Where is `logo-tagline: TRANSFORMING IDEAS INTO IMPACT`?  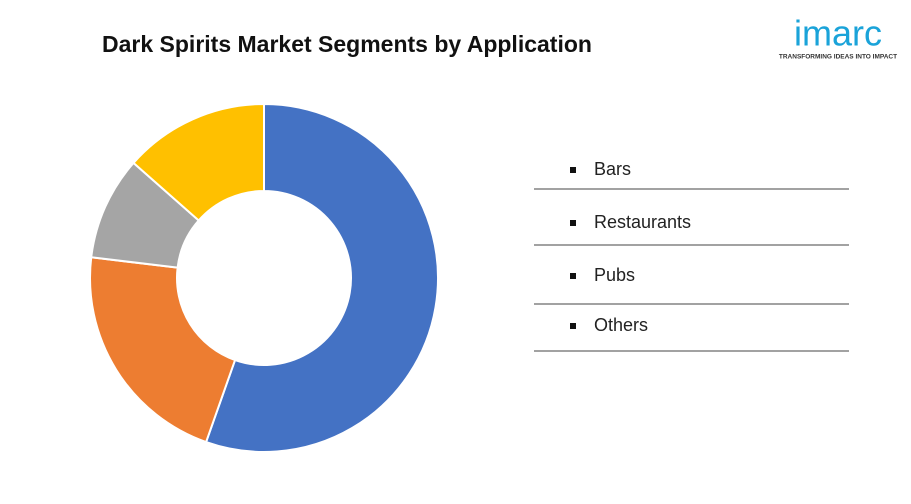
logo-tagline: TRANSFORMING IDEAS INTO IMPACT is located at coordinates (838, 57).